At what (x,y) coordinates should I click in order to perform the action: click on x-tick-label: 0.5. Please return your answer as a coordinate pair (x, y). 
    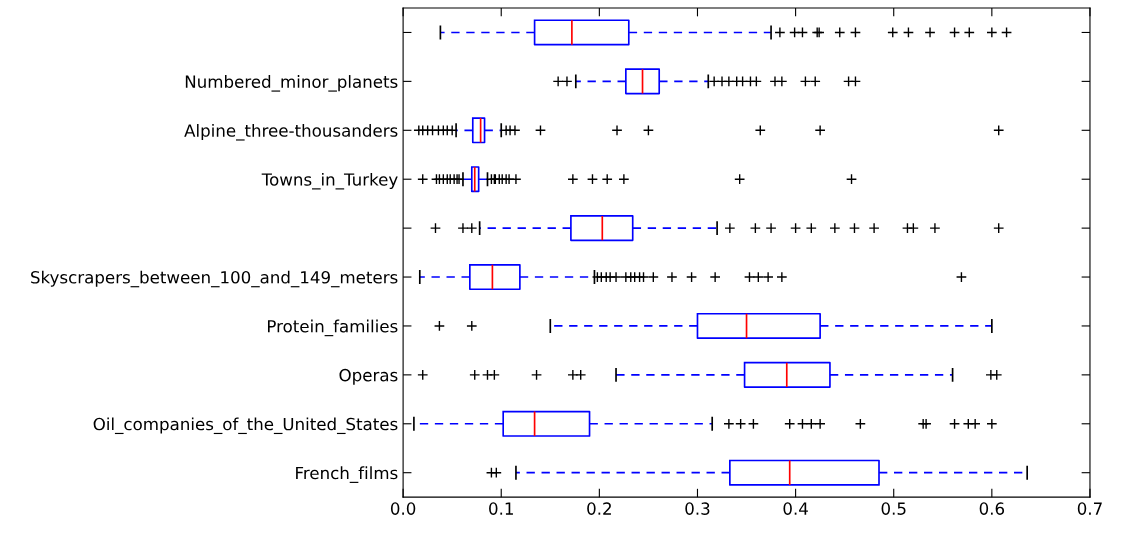
    Looking at the image, I should click on (893, 508).